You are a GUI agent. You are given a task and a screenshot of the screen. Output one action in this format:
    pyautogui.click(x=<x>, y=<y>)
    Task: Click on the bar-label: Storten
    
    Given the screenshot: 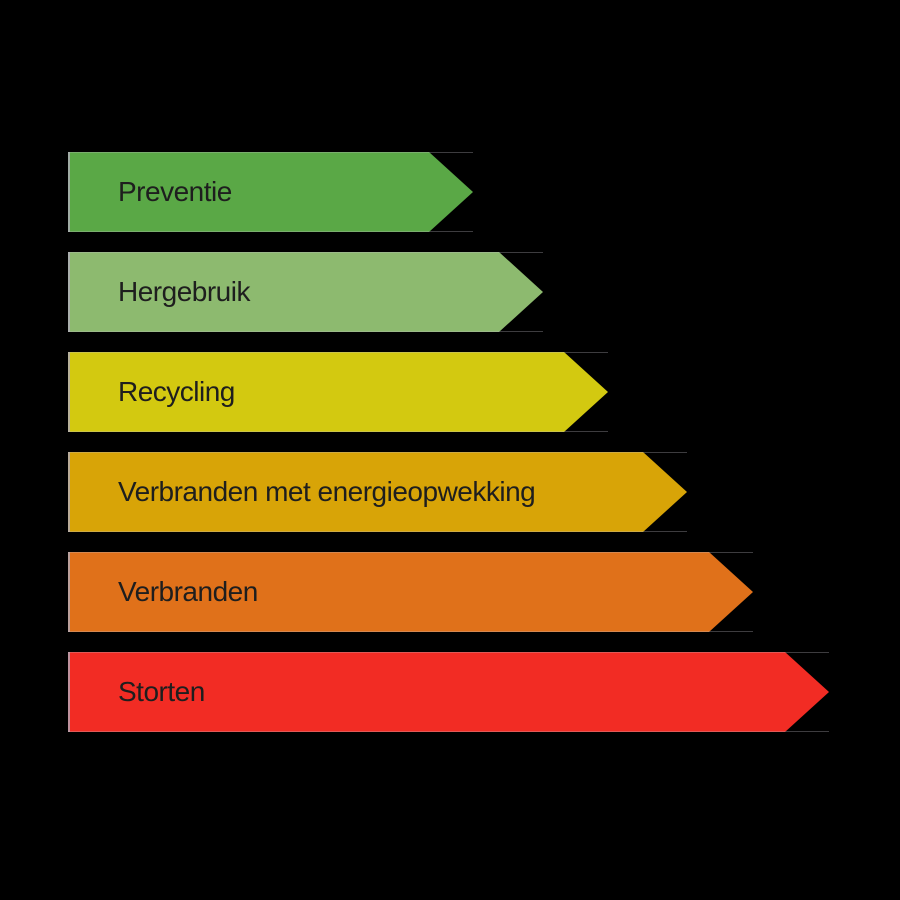 What is the action you would take?
    pyautogui.click(x=161, y=691)
    